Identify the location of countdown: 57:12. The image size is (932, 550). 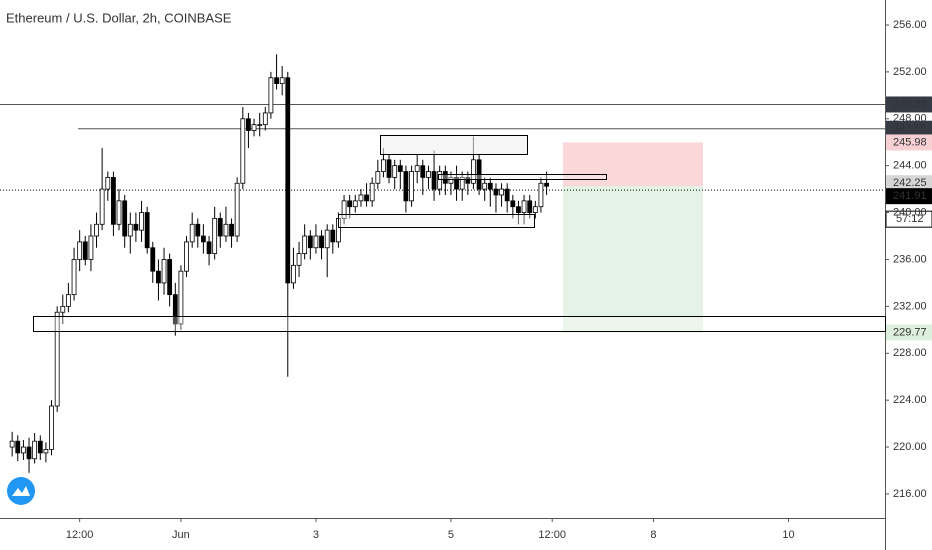
(910, 219).